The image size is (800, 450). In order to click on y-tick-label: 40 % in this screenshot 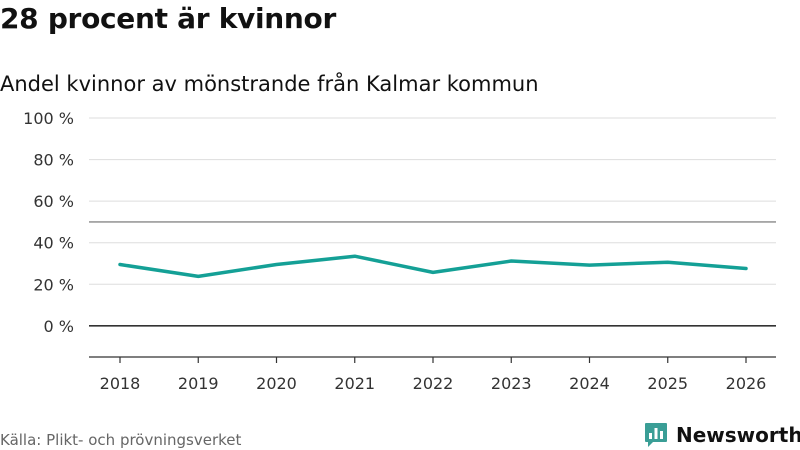, I will do `click(53, 243)`.